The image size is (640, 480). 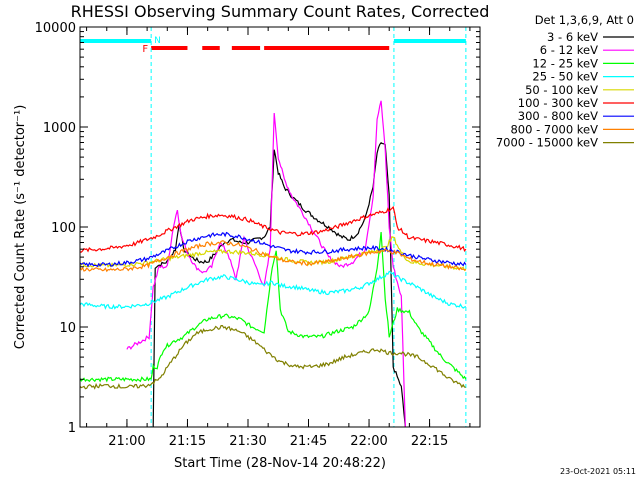 What do you see at coordinates (59, 128) in the screenshot?
I see `y-tick-label: 1000` at bounding box center [59, 128].